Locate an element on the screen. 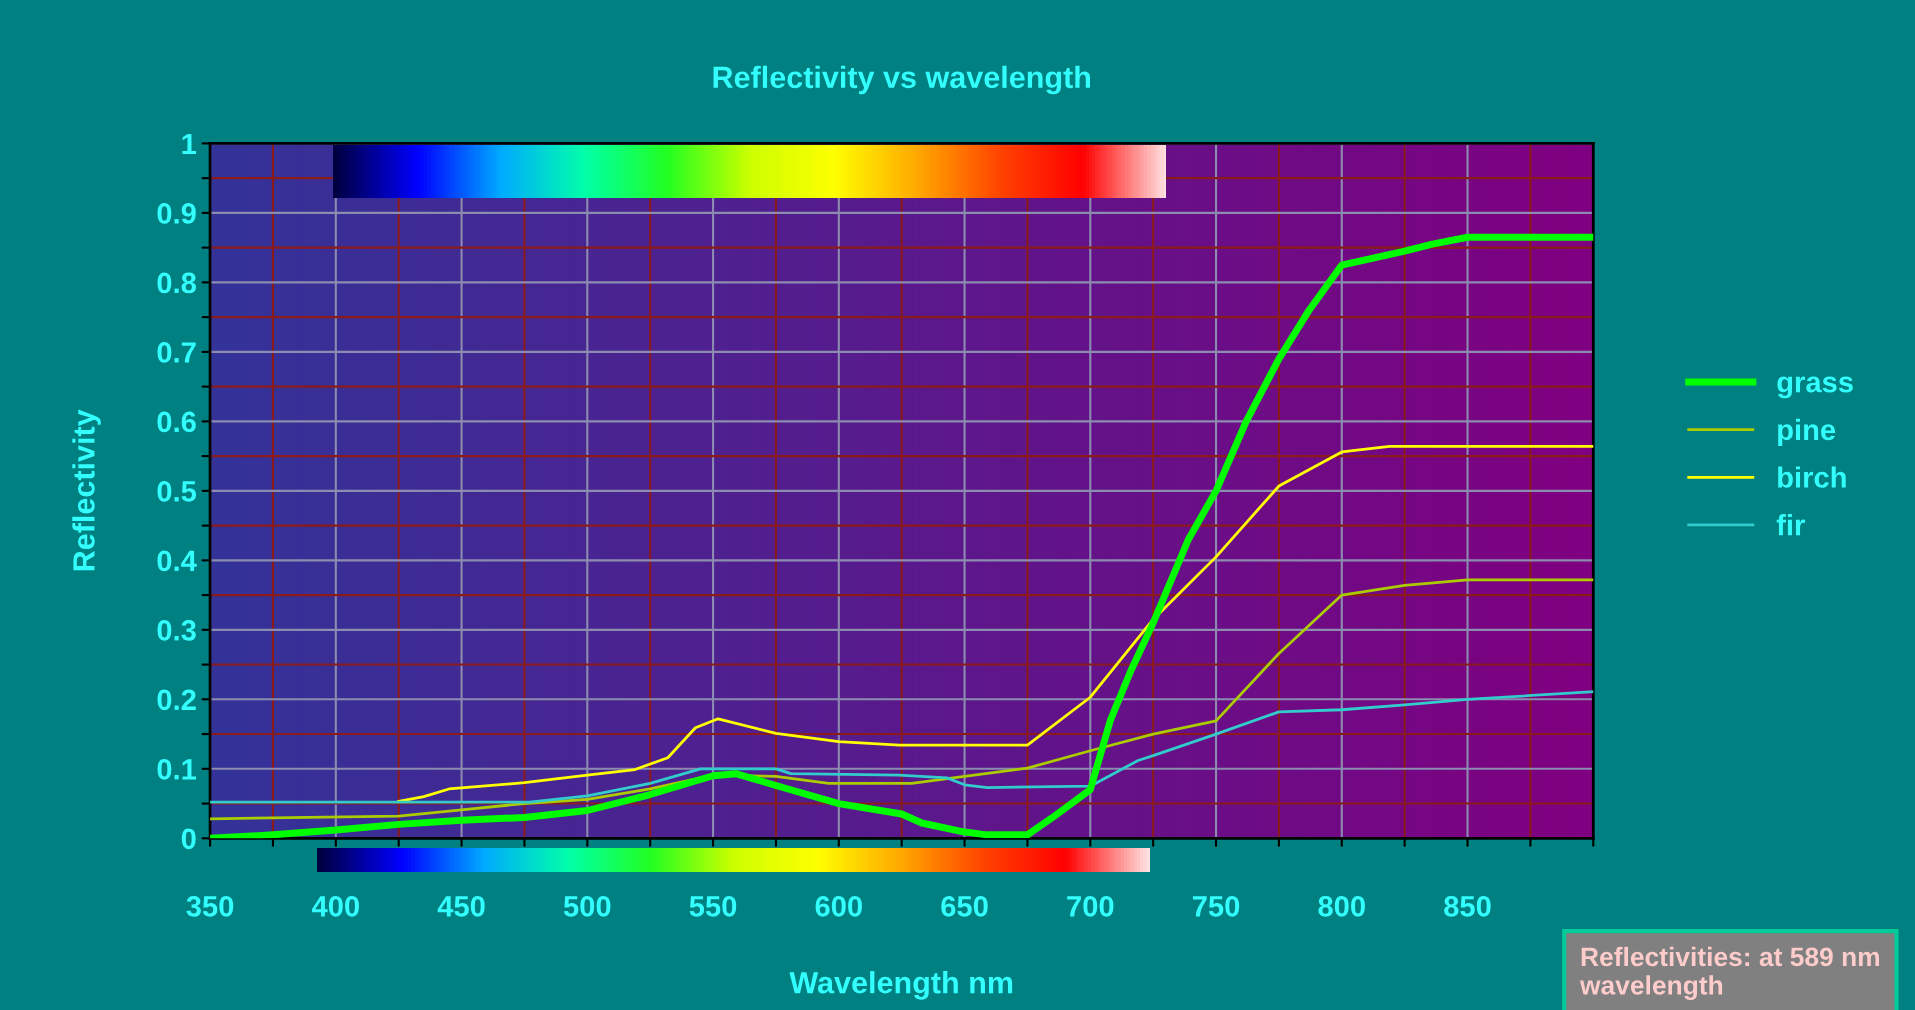 This screenshot has width=1915, height=1010. legend-label: grass is located at coordinates (1815, 387).